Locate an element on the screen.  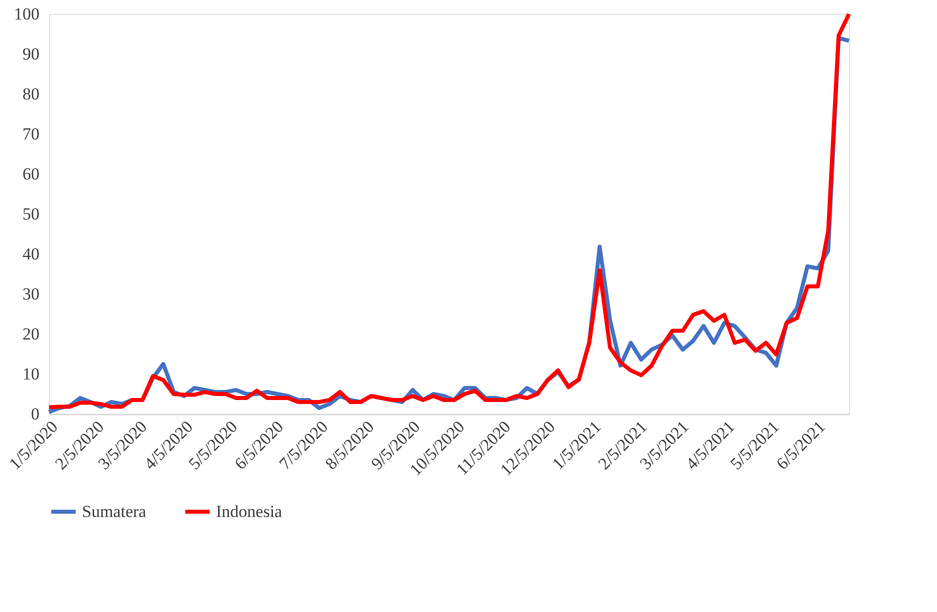
y-tick-label: 100 is located at coordinates (27, 14).